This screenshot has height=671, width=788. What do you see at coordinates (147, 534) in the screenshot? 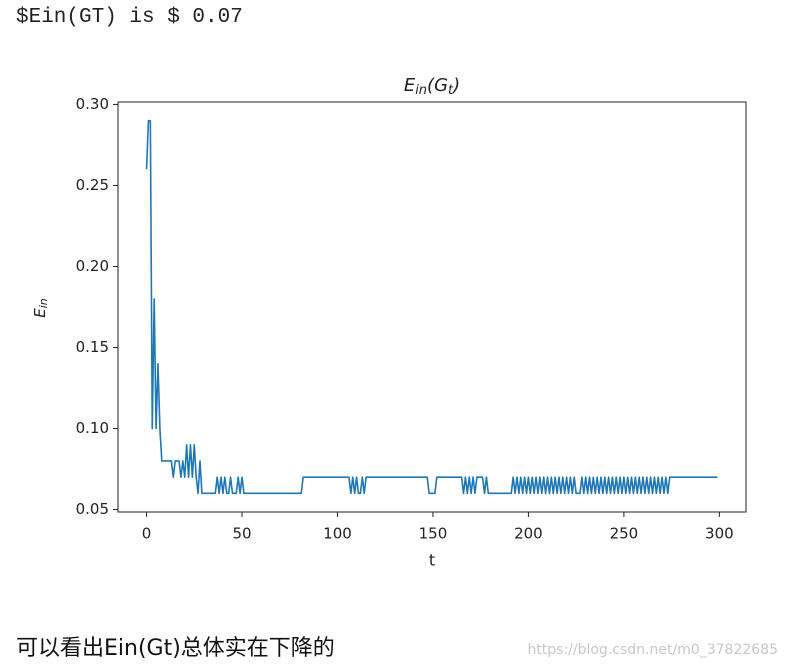
I see `x-tick-label: 0` at bounding box center [147, 534].